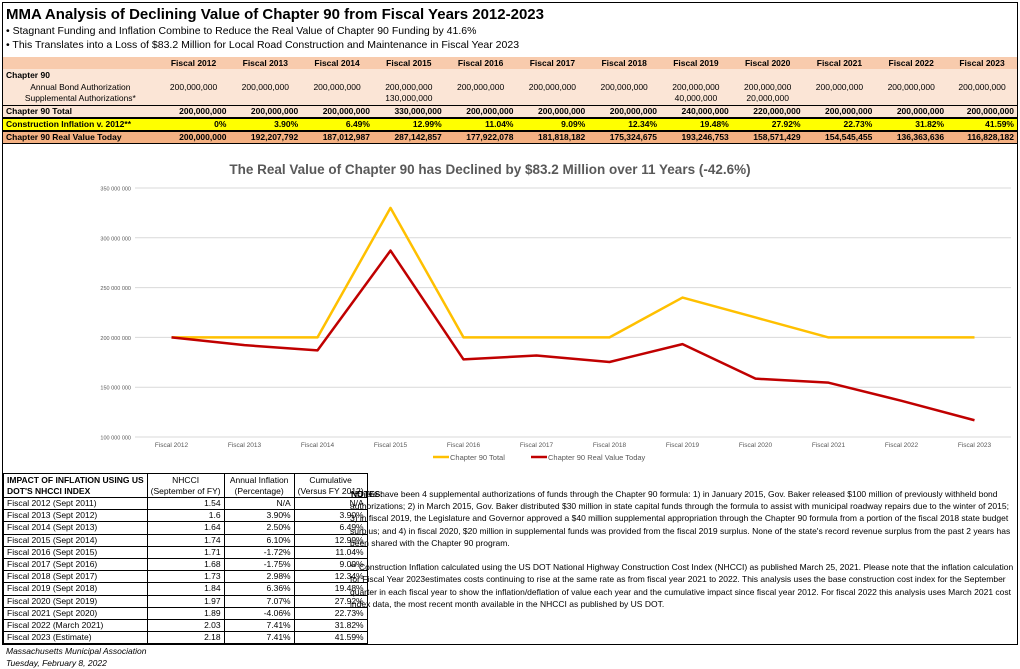 Image resolution: width=1020 pixels, height=669 pixels. I want to click on year-cell: Fiscal 2019 (Sept 2018), so click(75, 589).